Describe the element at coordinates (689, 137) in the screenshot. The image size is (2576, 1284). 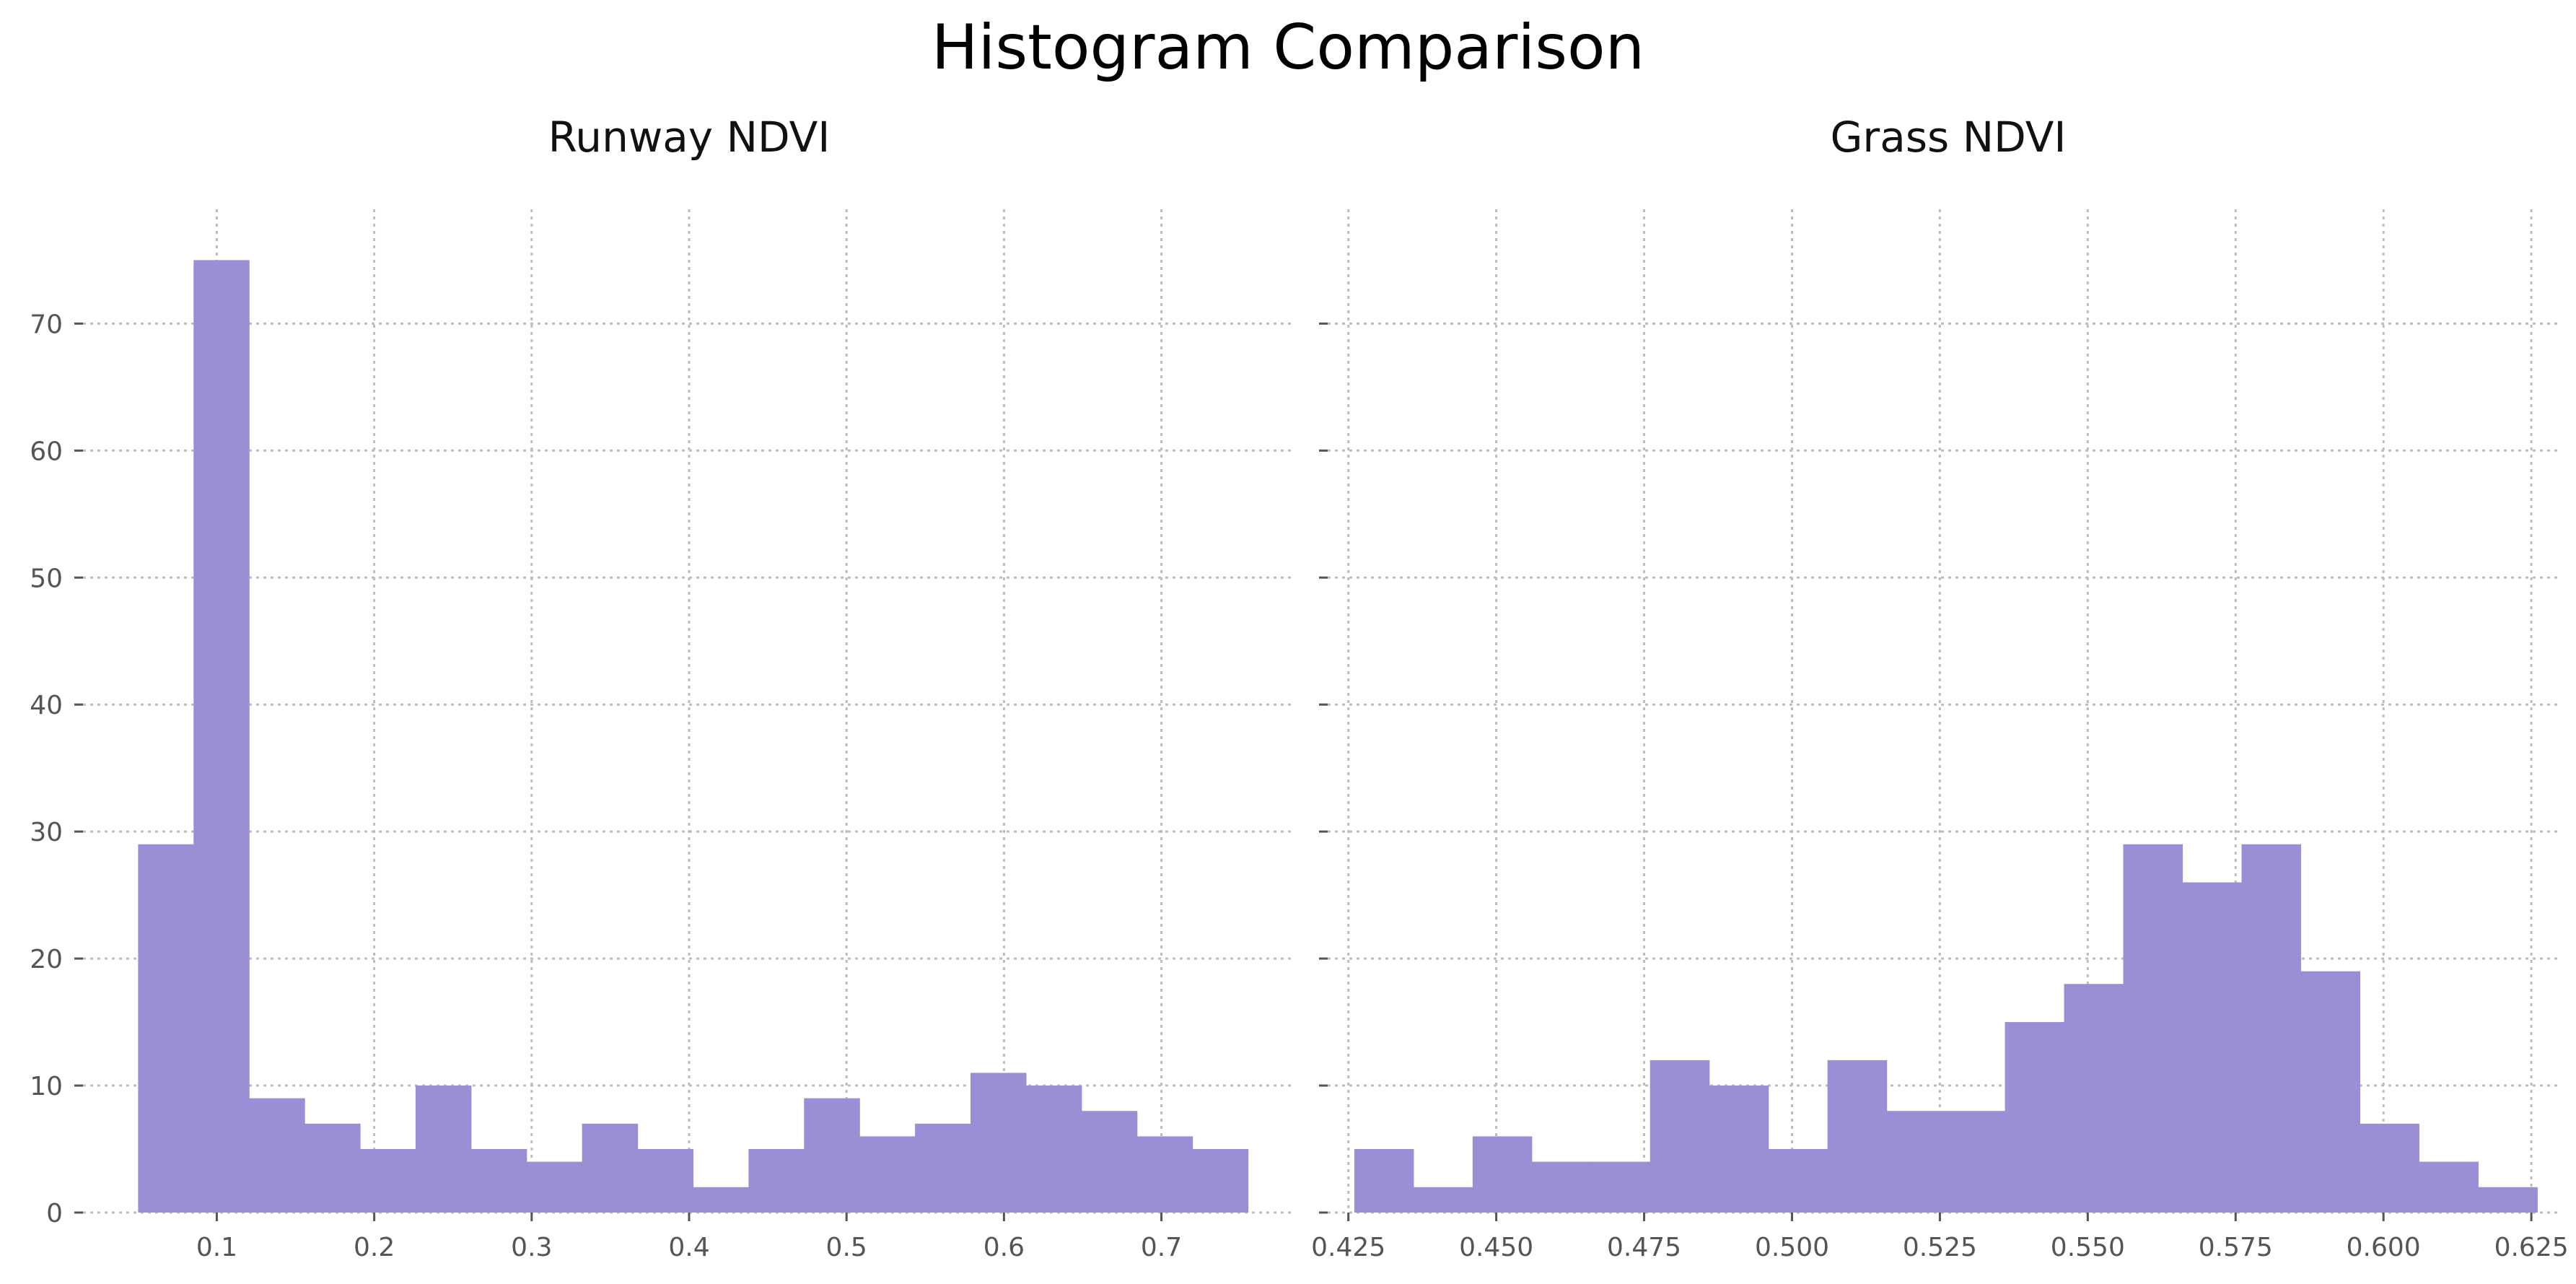
I see `runway-ndvi-title: Runway NDVI` at that location.